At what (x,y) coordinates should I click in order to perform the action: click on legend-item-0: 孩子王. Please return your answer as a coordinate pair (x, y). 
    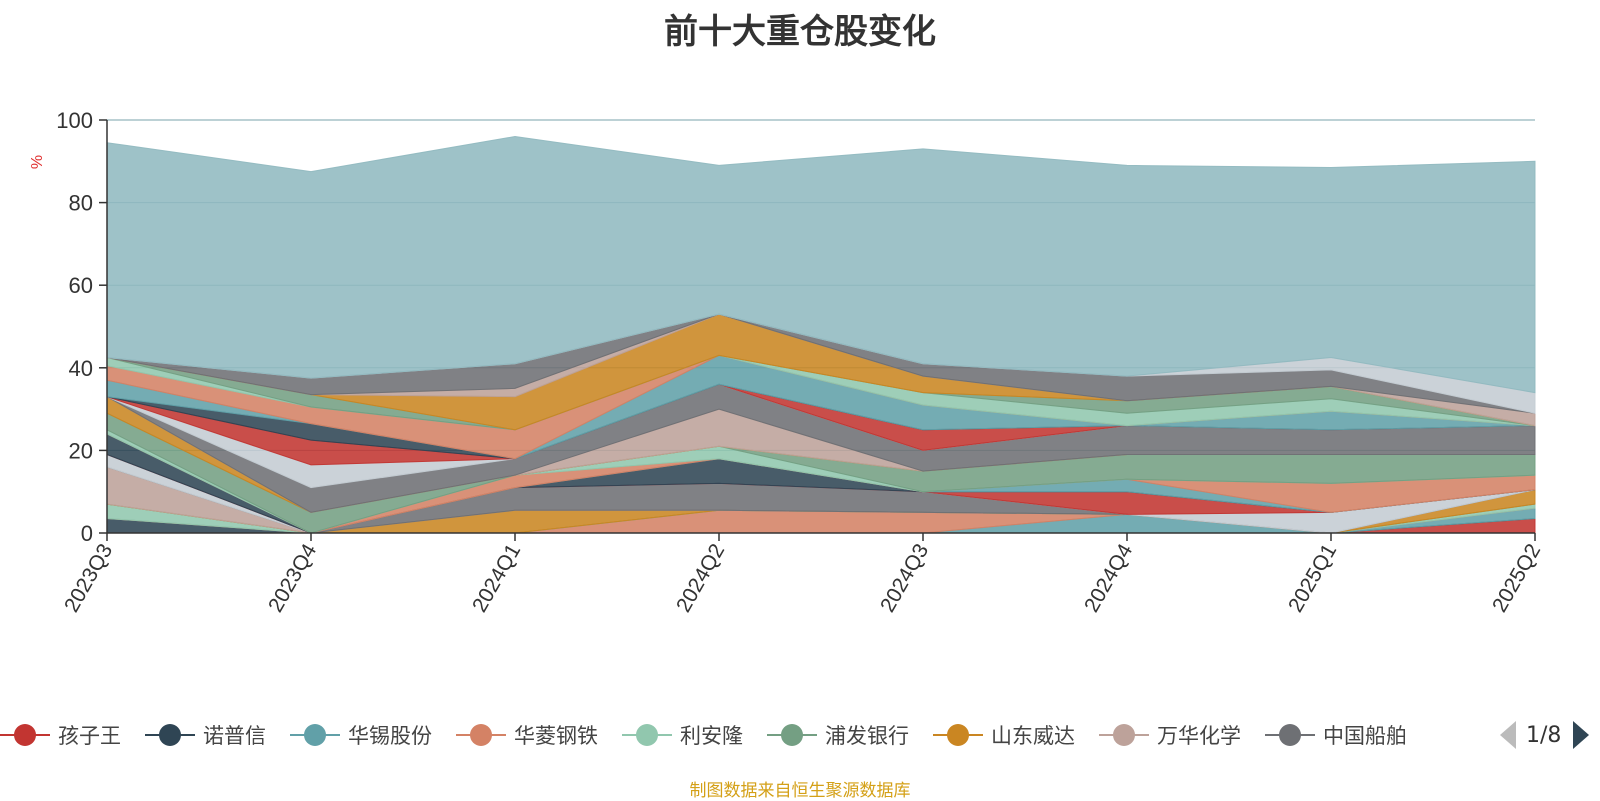
    Looking at the image, I should click on (60, 735).